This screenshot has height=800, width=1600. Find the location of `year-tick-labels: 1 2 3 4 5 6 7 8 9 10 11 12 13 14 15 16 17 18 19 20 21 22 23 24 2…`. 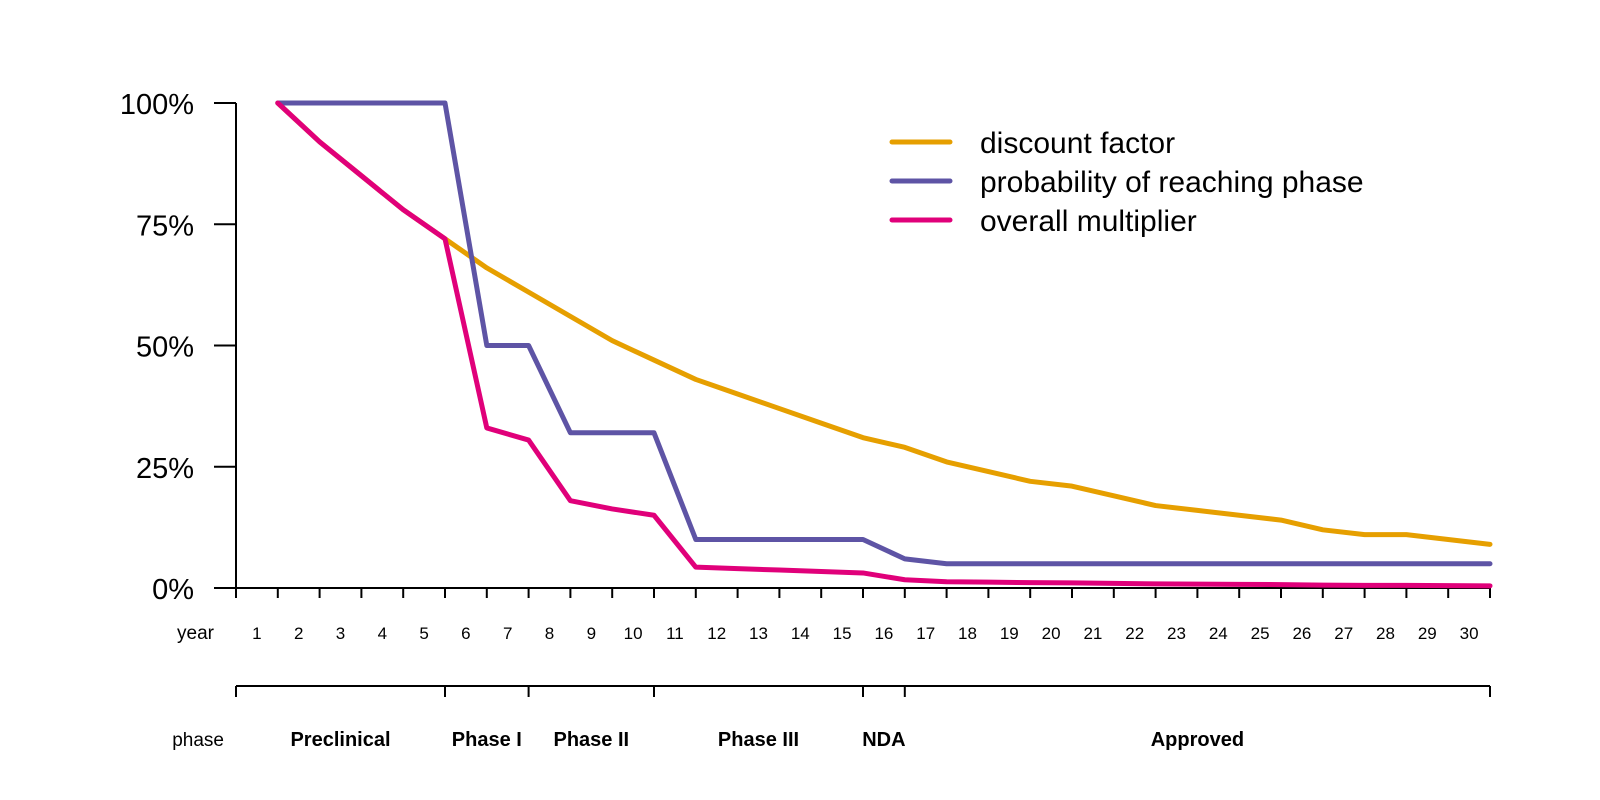

year-tick-labels: 1 2 3 4 5 6 7 8 9 10 11 12 13 14 15 16 17 18 19 20 21 22 23 24 2… is located at coordinates (865, 633).